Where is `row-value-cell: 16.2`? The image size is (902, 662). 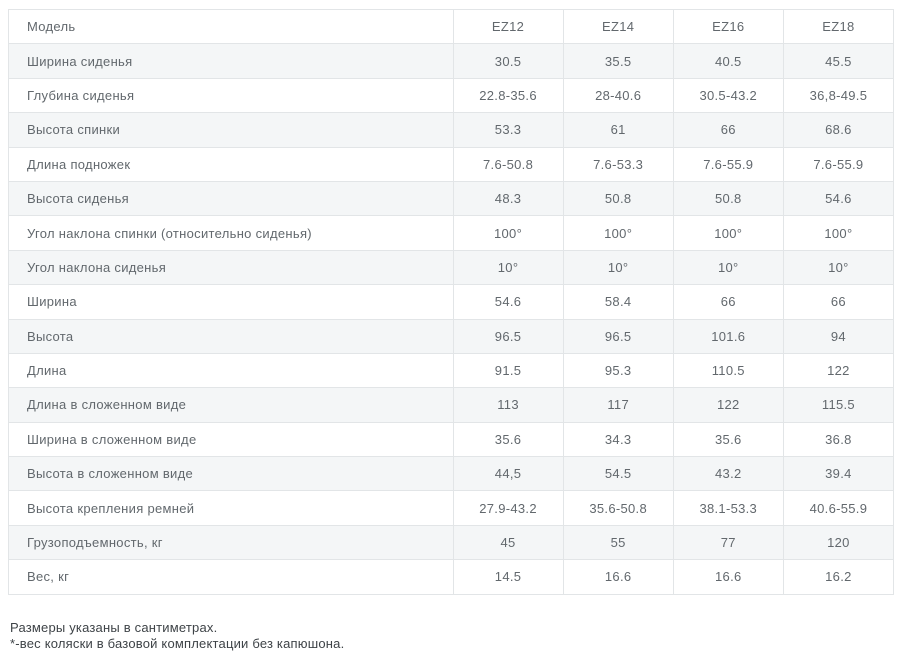
row-value-cell: 16.2 is located at coordinates (838, 577).